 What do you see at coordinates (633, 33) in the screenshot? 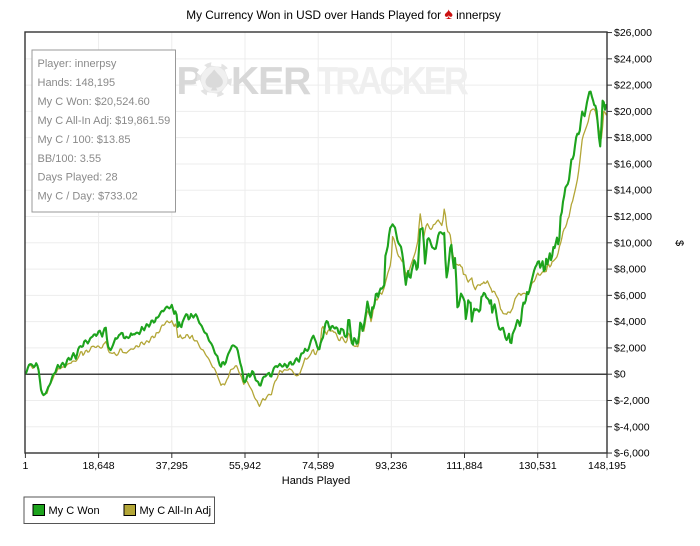
I see `svg-text: $26,000` at bounding box center [633, 33].